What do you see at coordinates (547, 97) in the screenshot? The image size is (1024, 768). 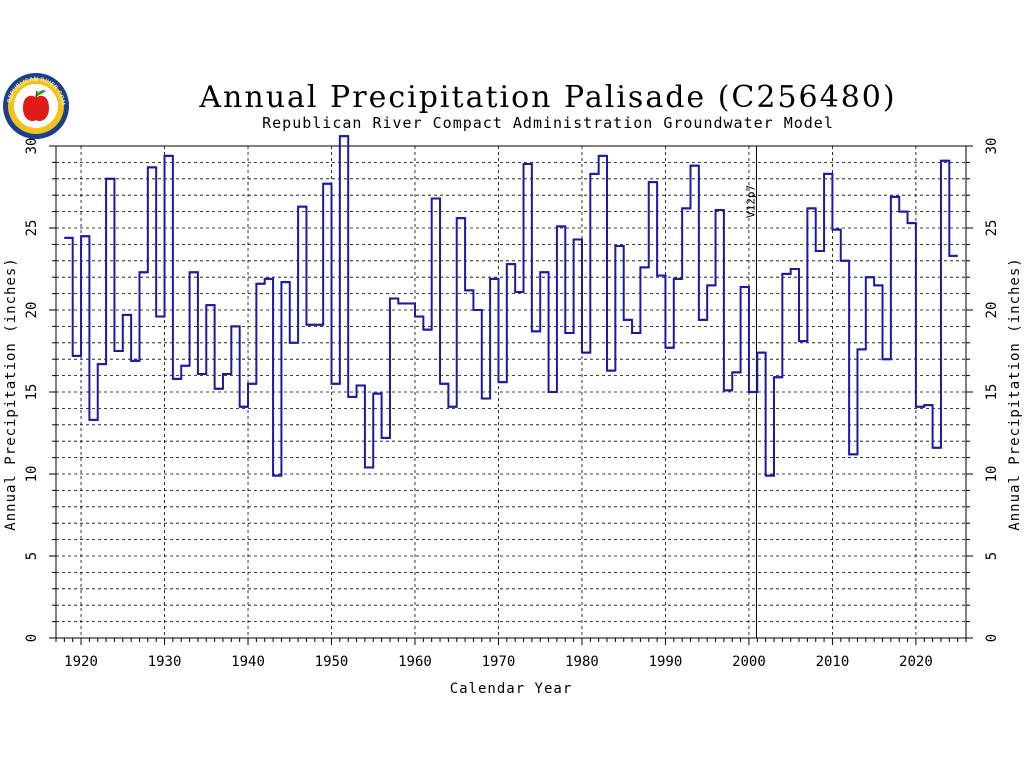 I see `chart-title: Annual Precipitation Palisade (C256480)` at bounding box center [547, 97].